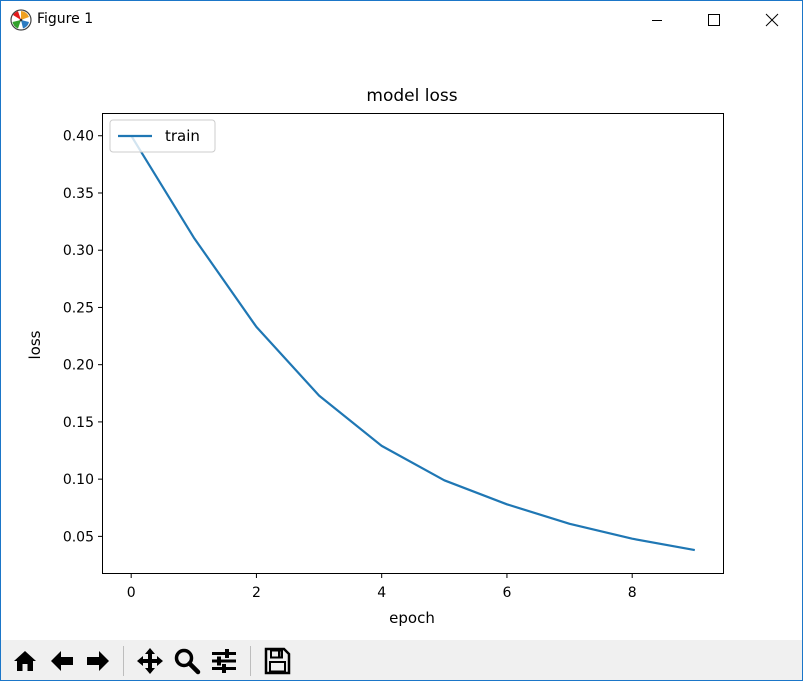  What do you see at coordinates (162, 136) in the screenshot?
I see `legend` at bounding box center [162, 136].